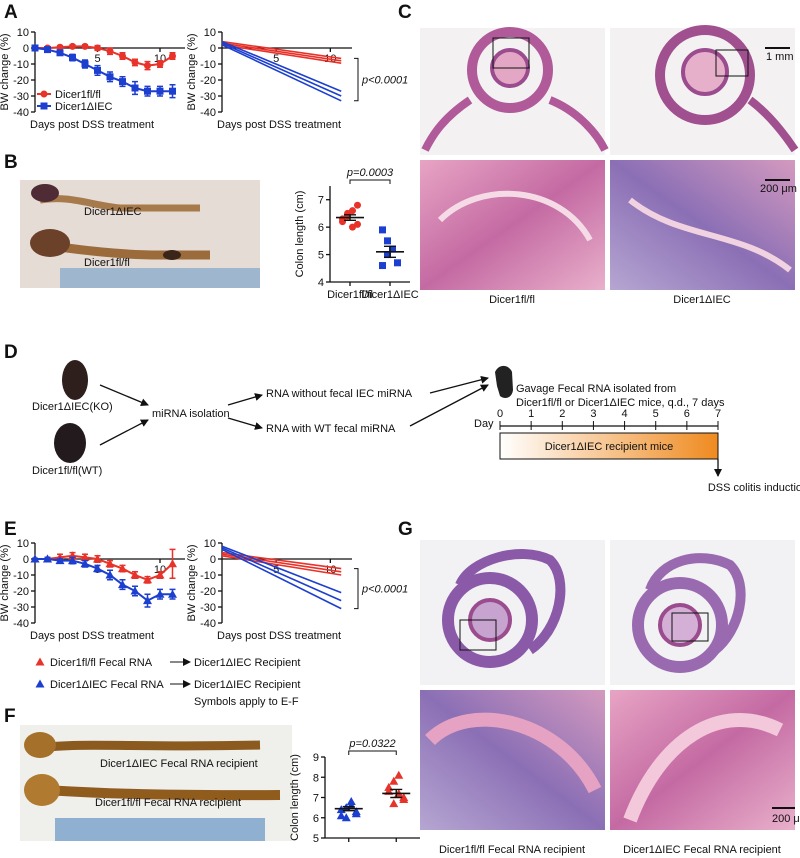  I want to click on diagram-shapes, so click(388, 418).